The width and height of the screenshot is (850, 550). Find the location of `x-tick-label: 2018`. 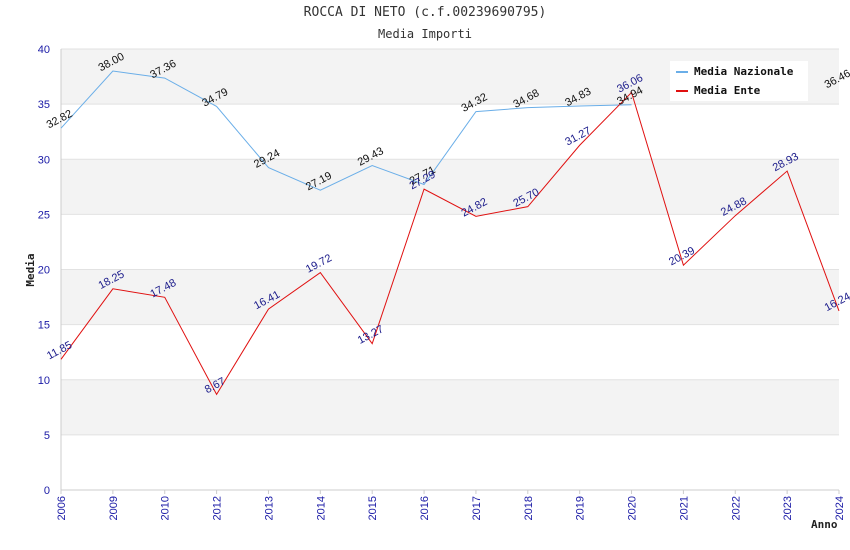

x-tick-label: 2018 is located at coordinates (529, 508).